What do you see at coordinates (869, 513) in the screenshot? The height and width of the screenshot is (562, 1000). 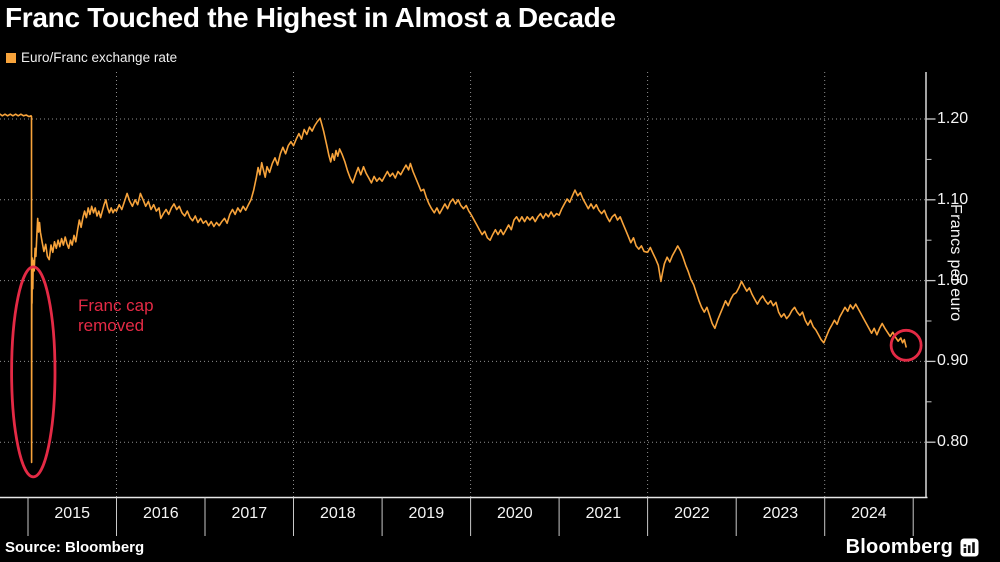 I see `x-tick-label: 2024` at bounding box center [869, 513].